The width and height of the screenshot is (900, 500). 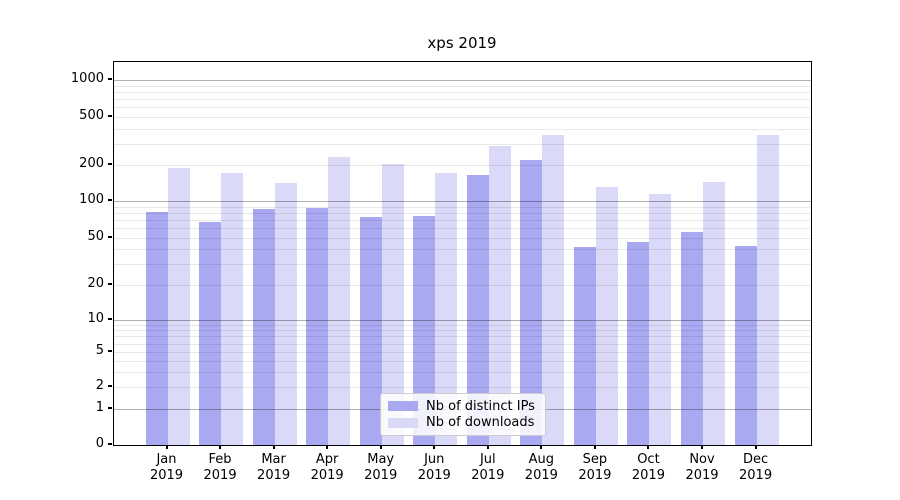 I want to click on legend-item: Nb of distinct IPs, so click(x=463, y=406).